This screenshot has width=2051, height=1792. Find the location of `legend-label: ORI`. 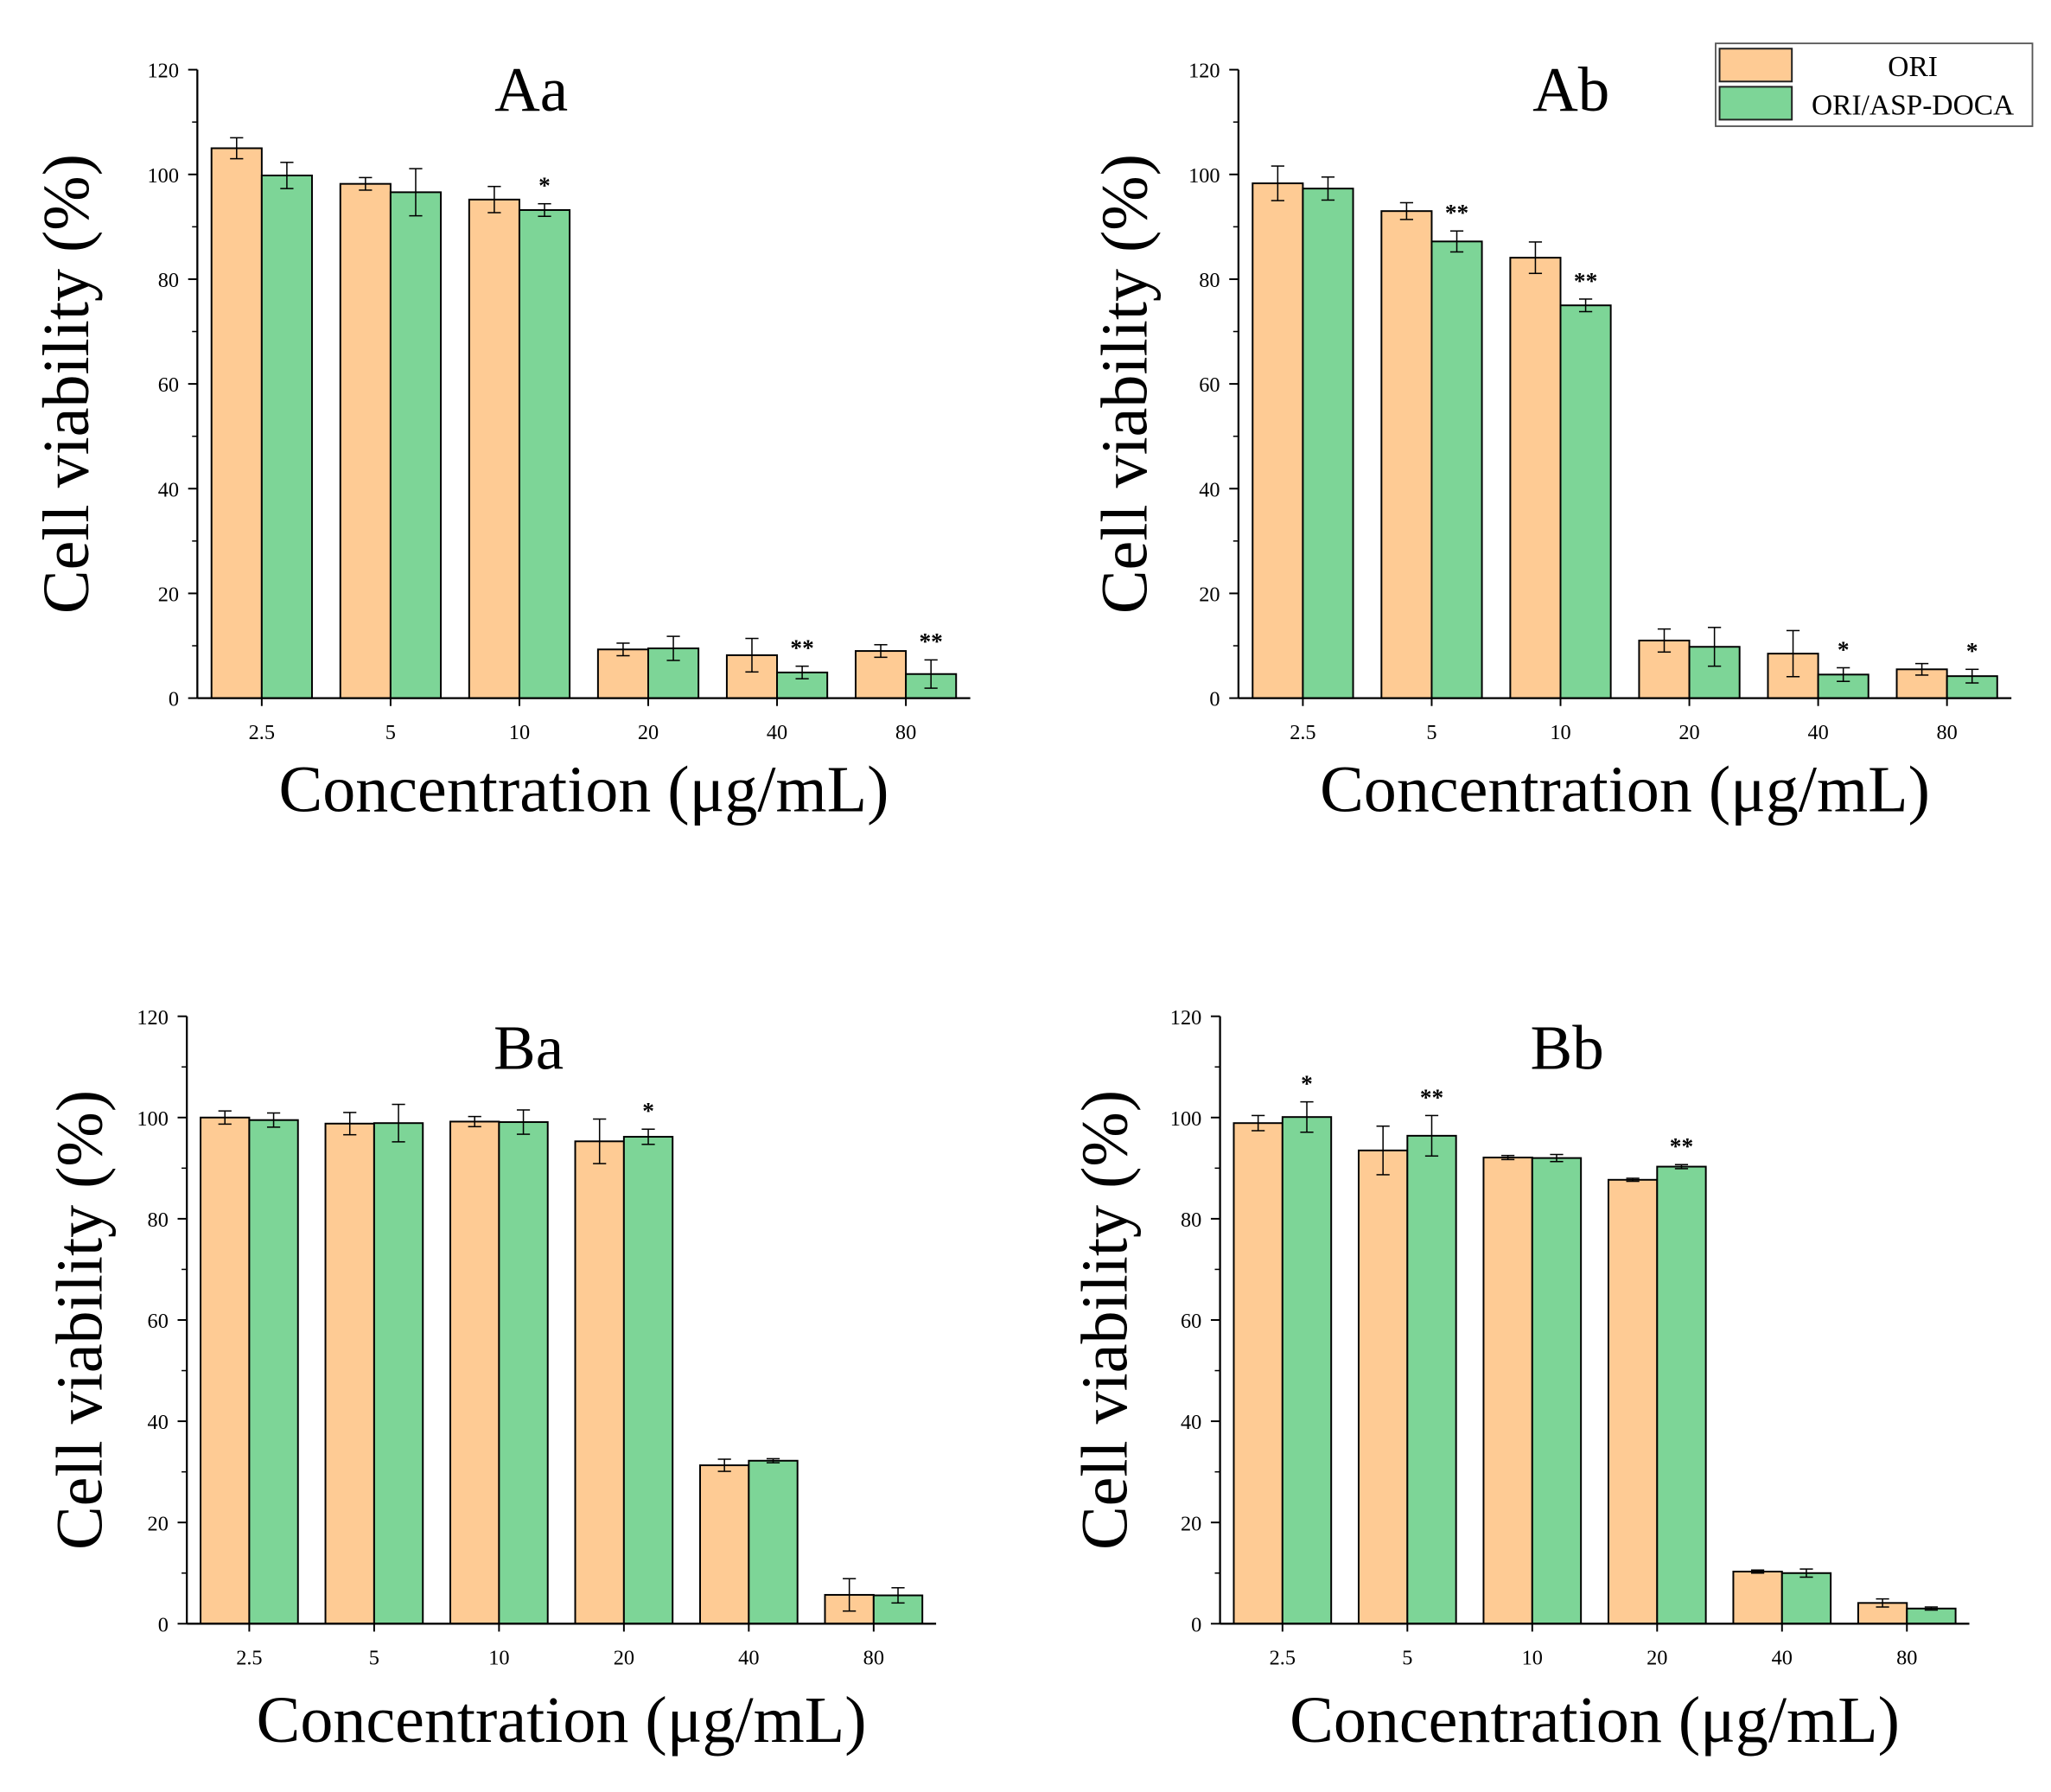

legend-label: ORI is located at coordinates (1913, 67).